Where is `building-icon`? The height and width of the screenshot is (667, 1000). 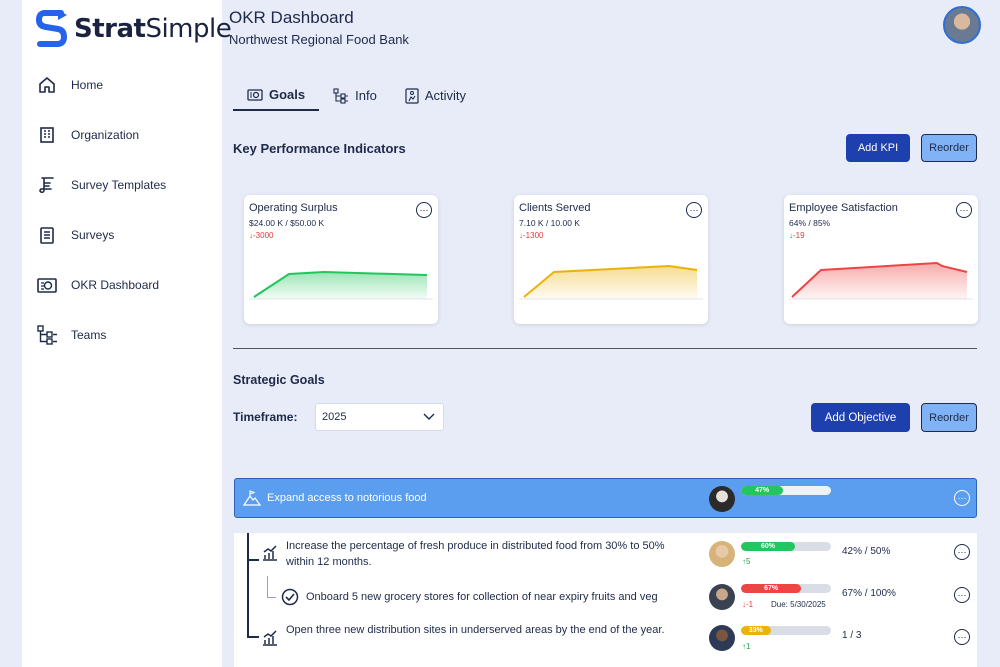 building-icon is located at coordinates (47, 135).